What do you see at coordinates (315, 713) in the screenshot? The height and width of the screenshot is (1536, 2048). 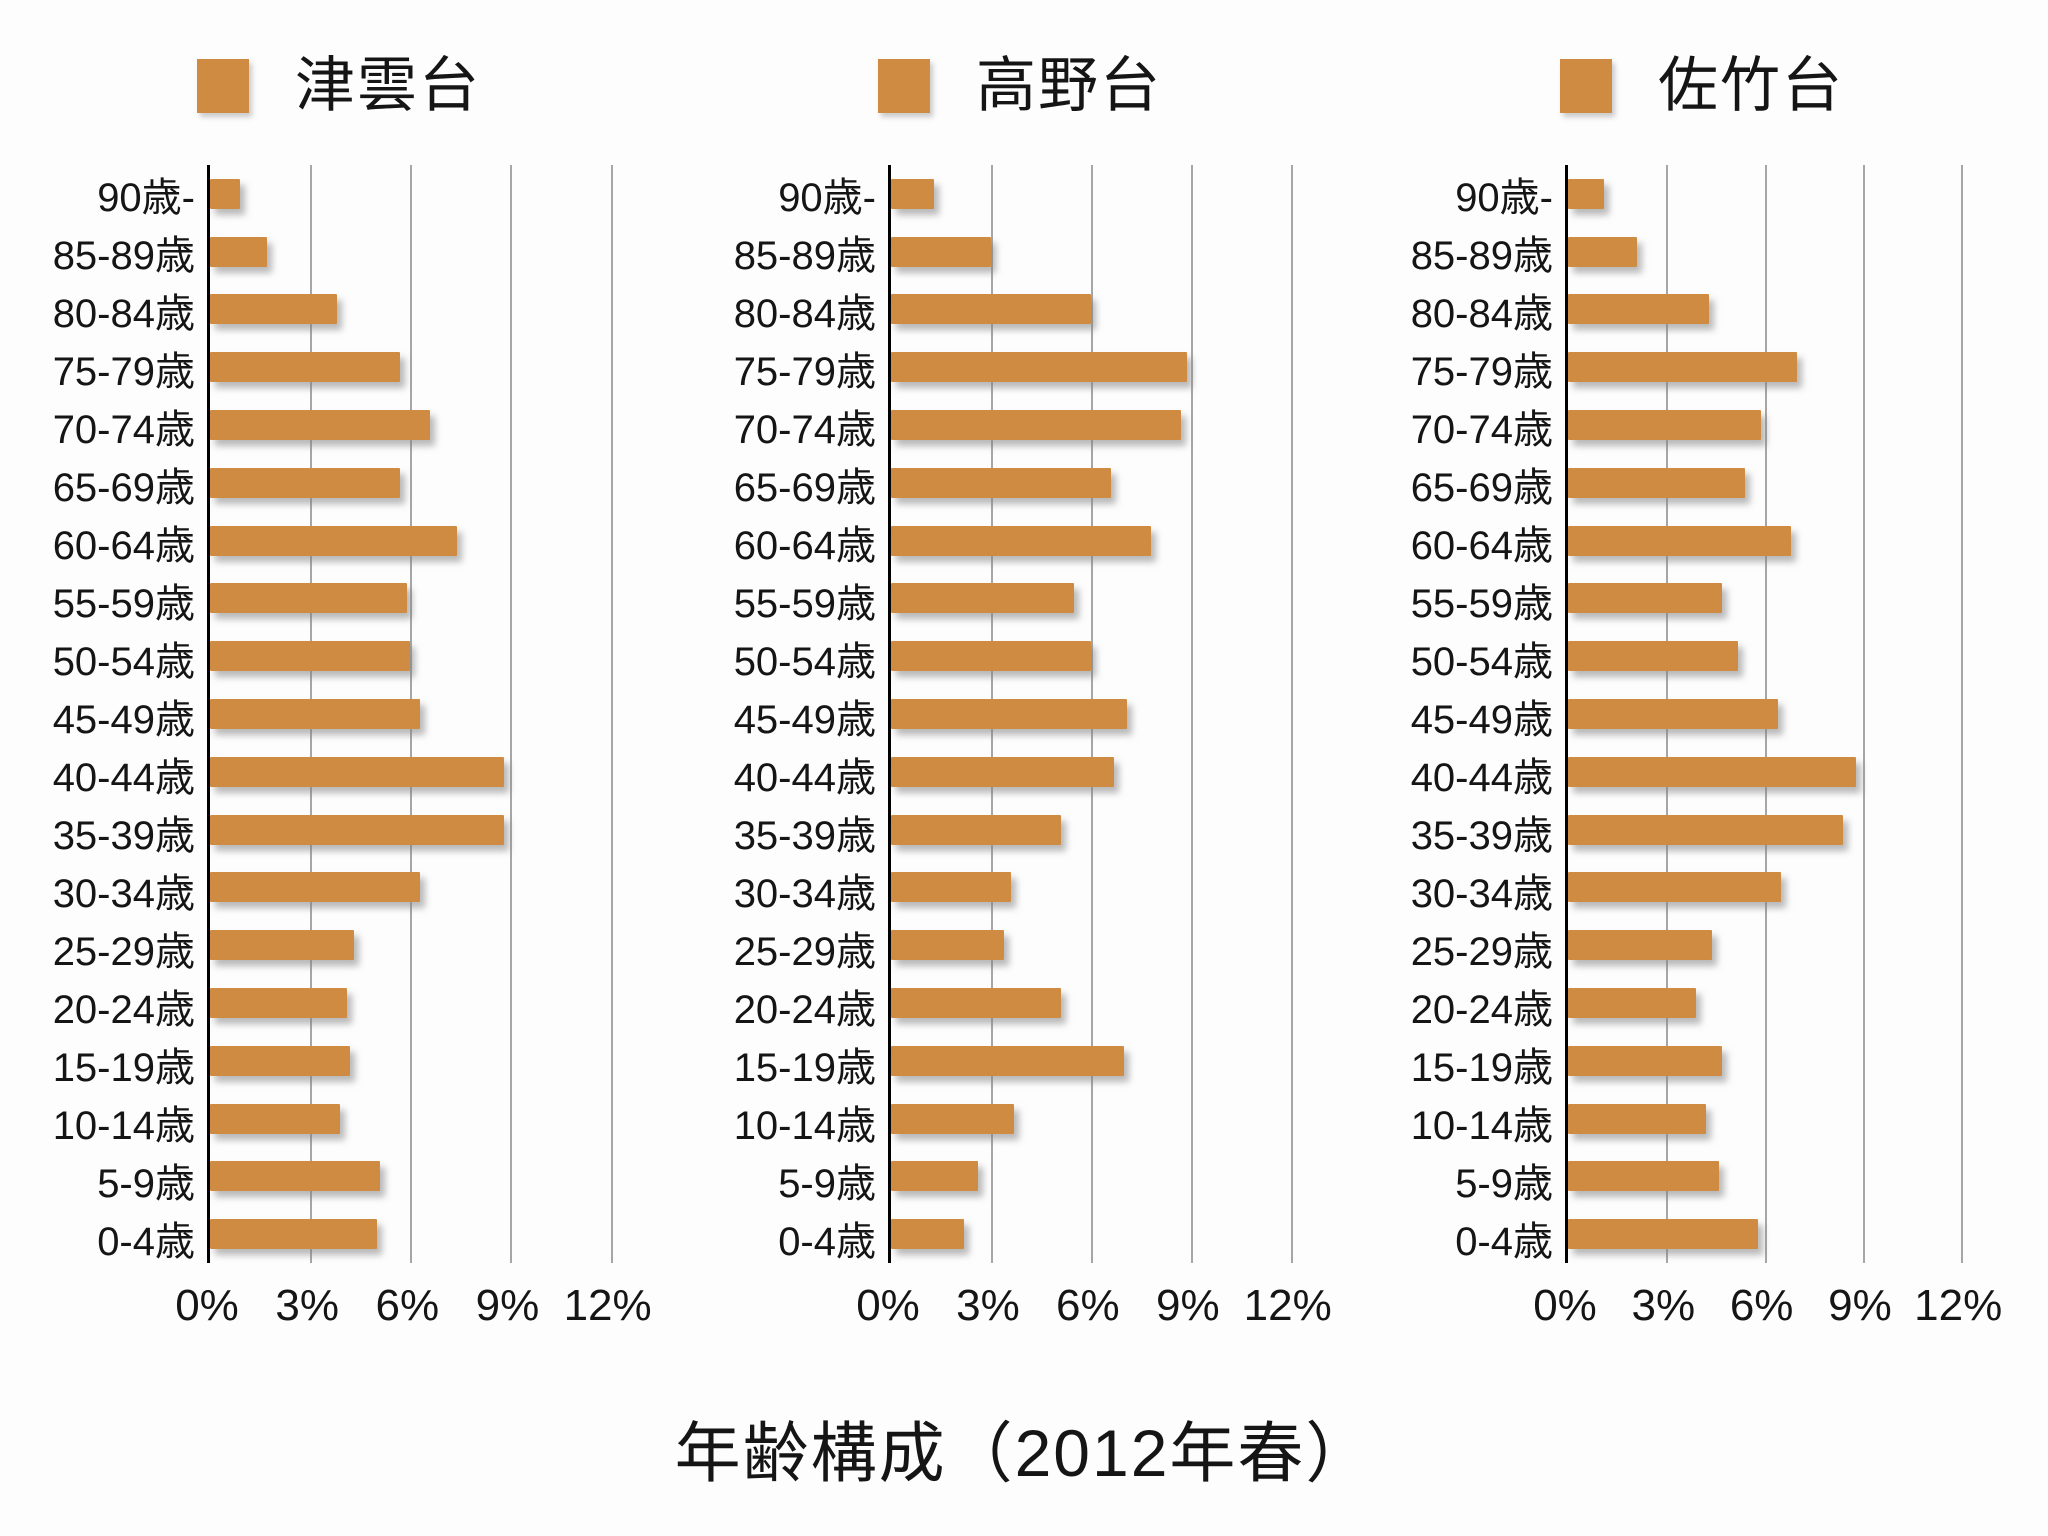 I see `bar-津雲台-45-49歳` at bounding box center [315, 713].